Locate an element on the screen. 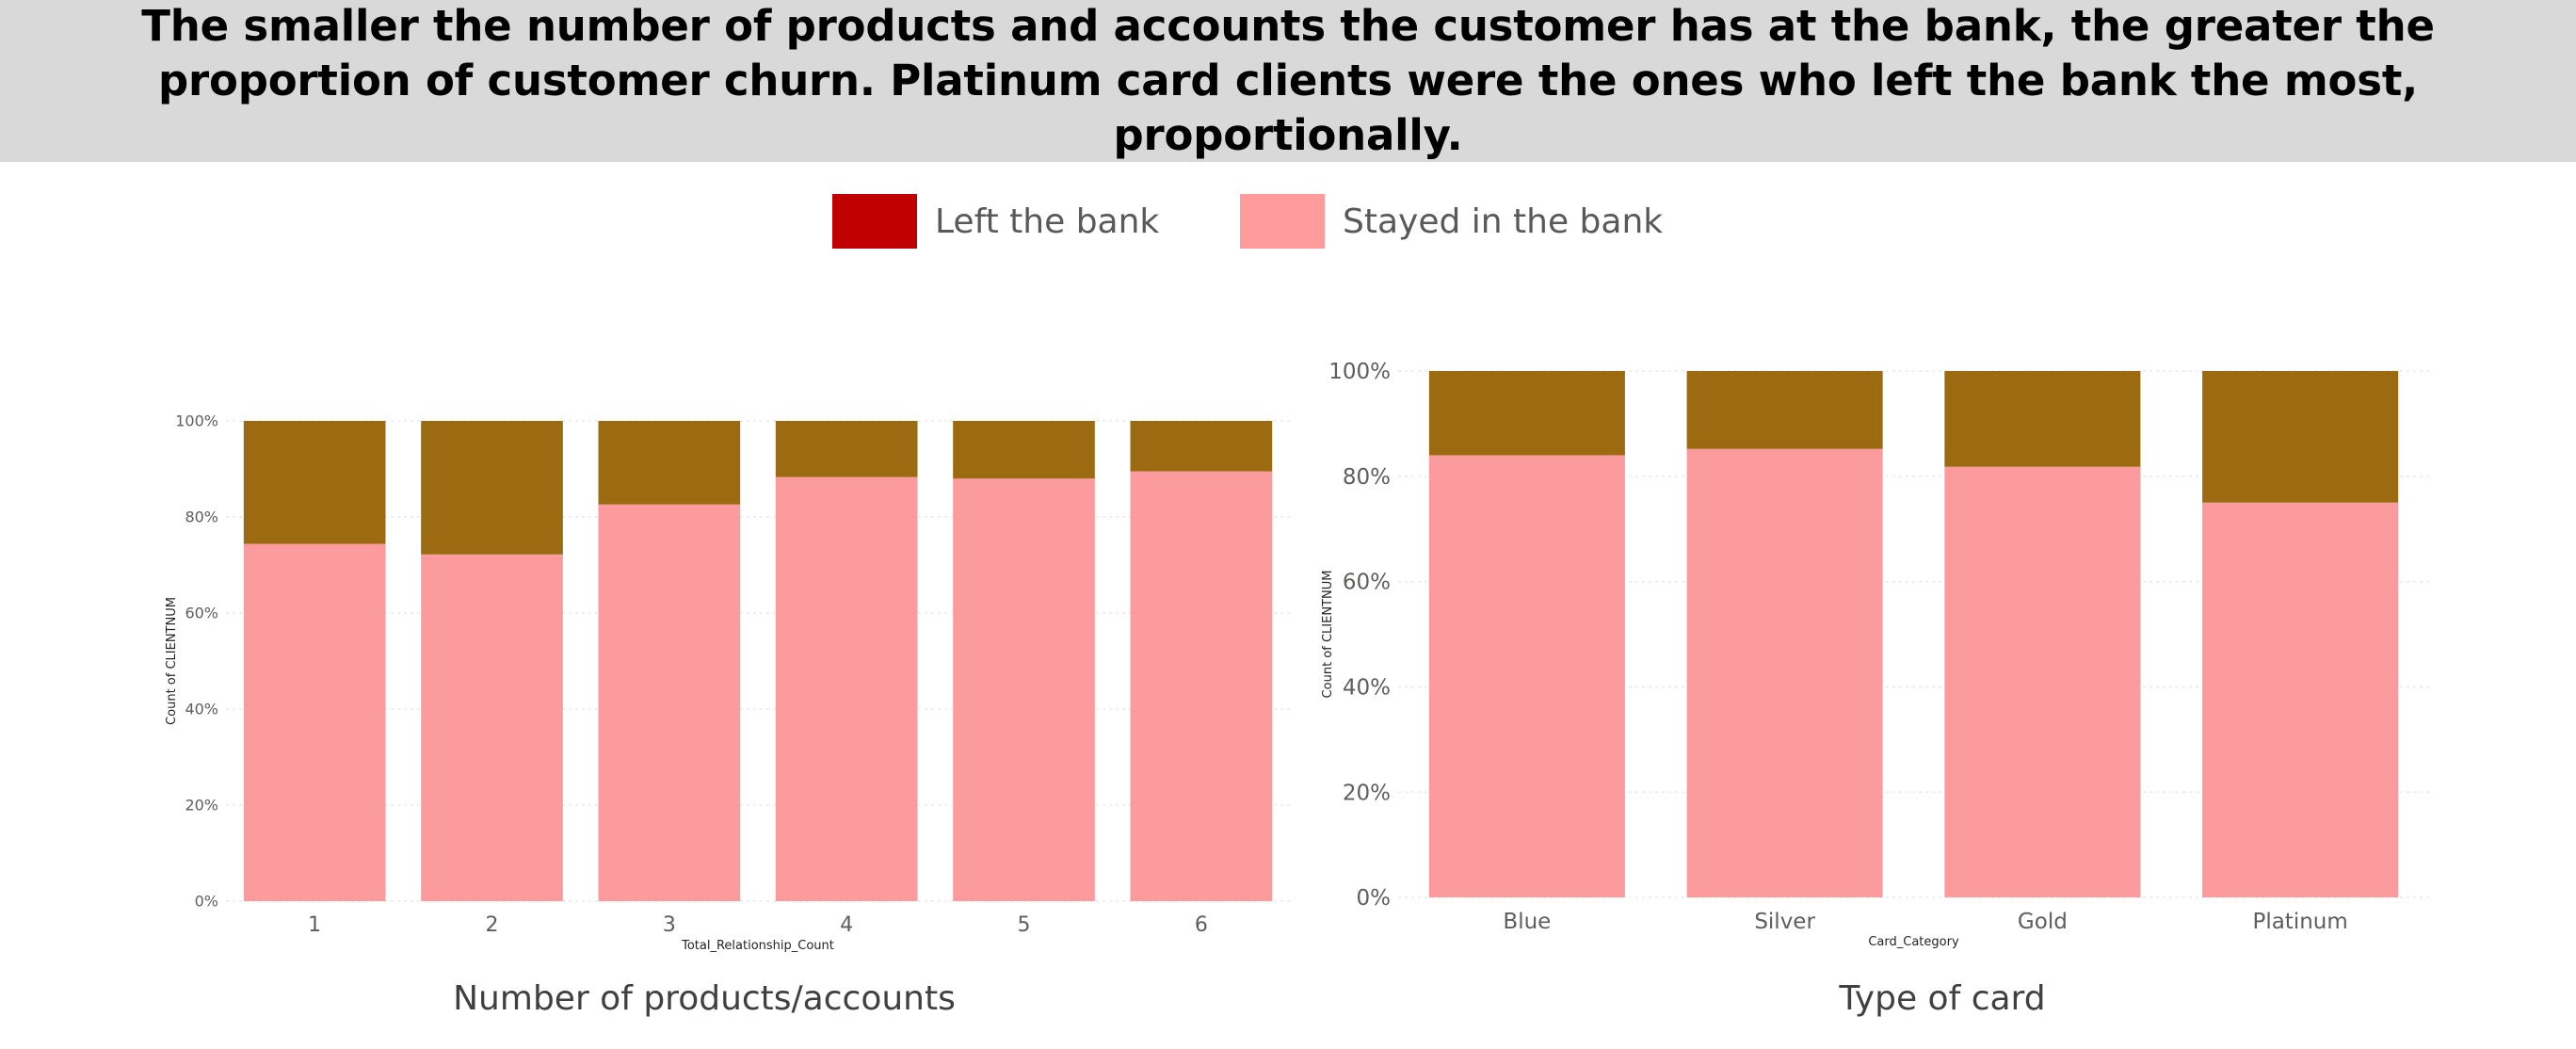 The width and height of the screenshot is (2576, 1049). bar-left-platinum is located at coordinates (2300, 437).